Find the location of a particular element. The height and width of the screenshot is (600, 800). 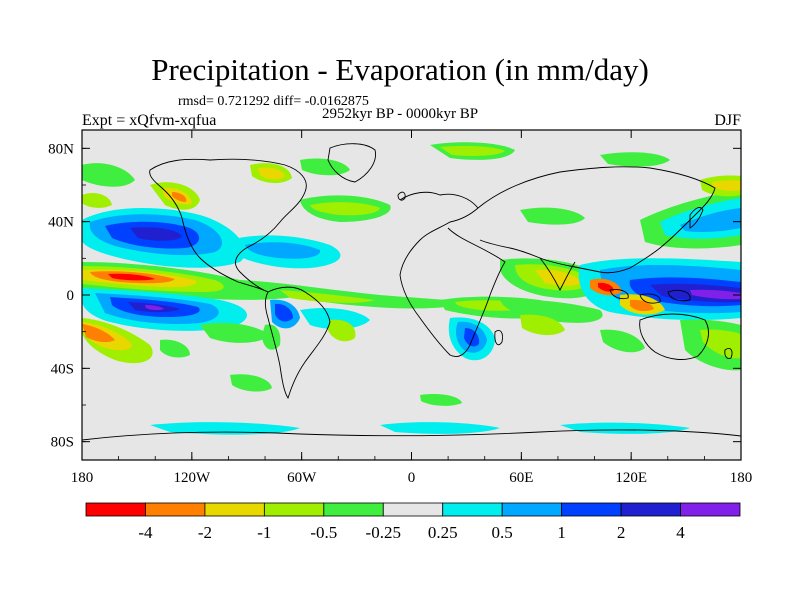

colorbar-label: -0.25 is located at coordinates (383, 532).